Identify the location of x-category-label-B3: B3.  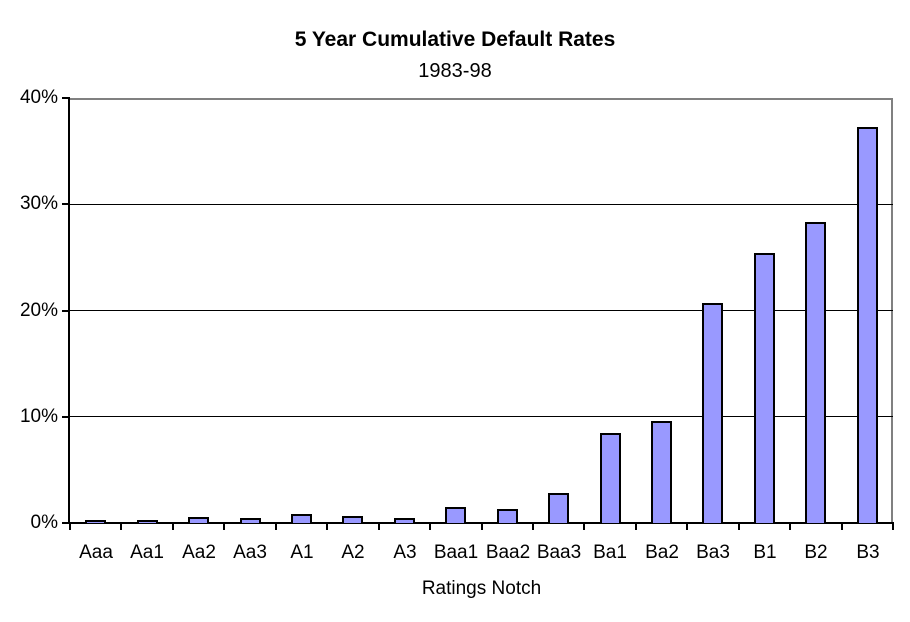
(868, 552).